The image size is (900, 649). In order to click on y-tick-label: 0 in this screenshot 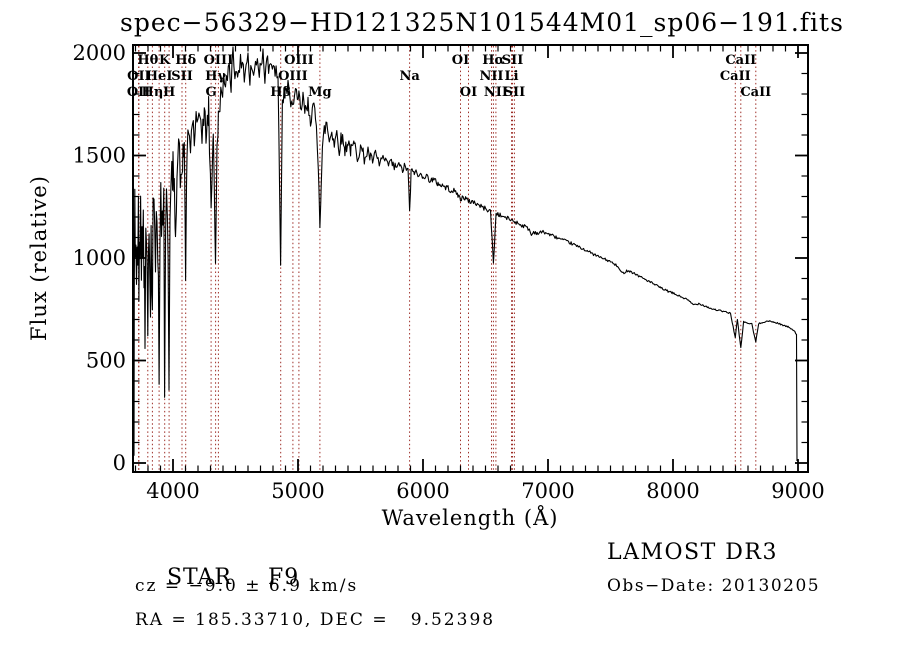, I will do `click(119, 463)`.